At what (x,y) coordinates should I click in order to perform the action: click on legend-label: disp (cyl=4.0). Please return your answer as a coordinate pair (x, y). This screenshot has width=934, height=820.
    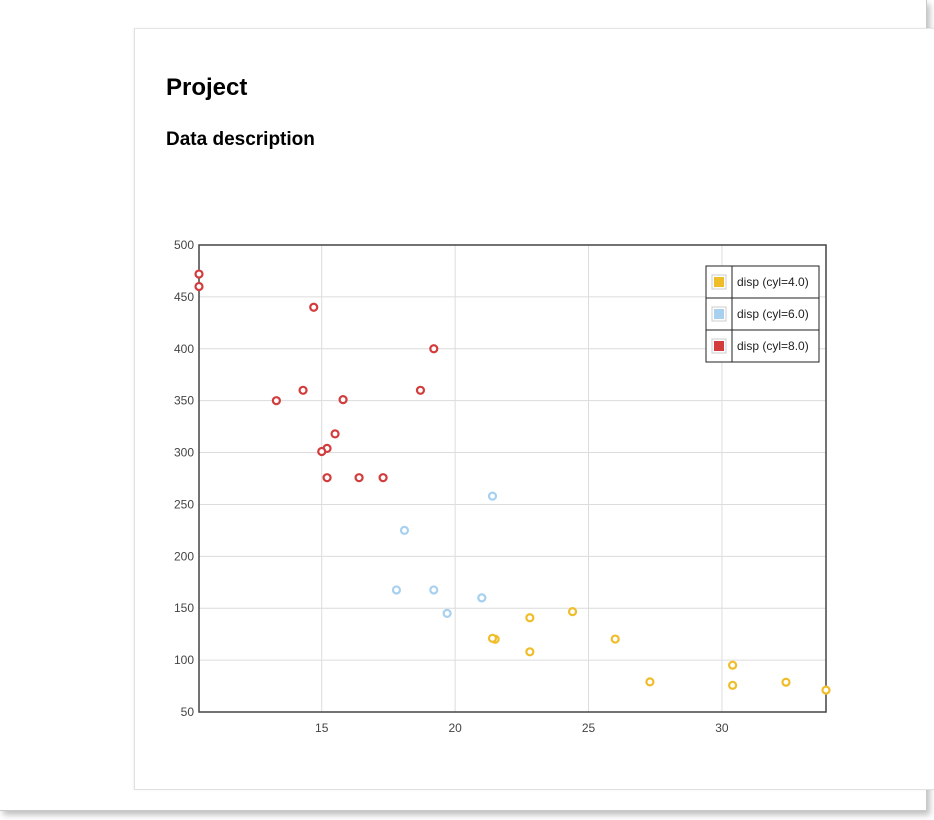
    Looking at the image, I should click on (773, 282).